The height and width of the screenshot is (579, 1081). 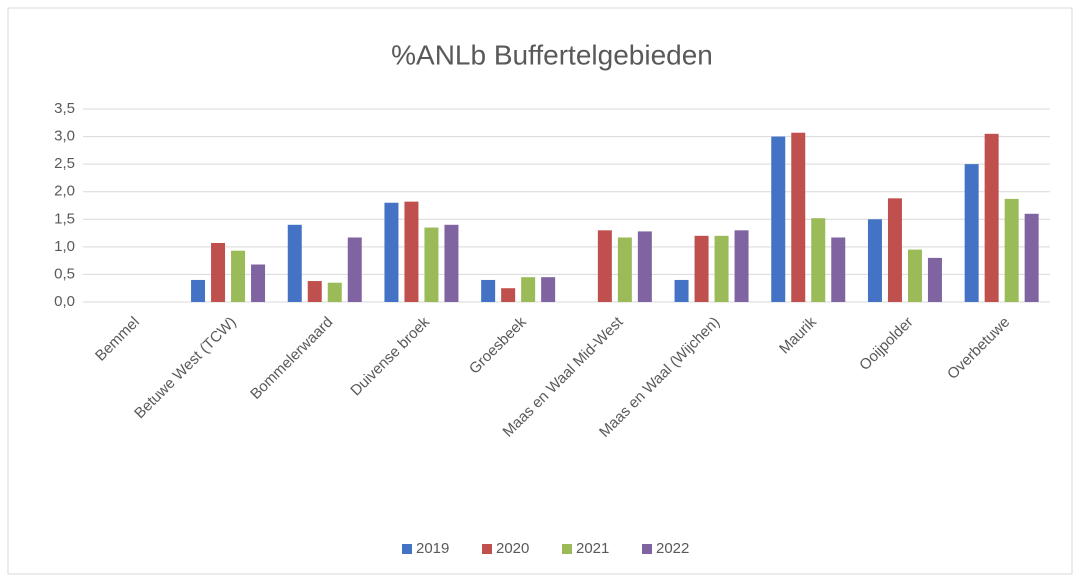 What do you see at coordinates (64, 246) in the screenshot?
I see `y-tick-label: 1,0` at bounding box center [64, 246].